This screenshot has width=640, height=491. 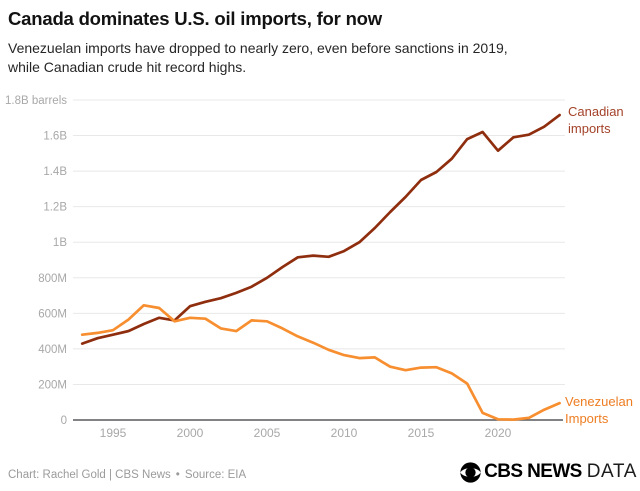 What do you see at coordinates (55, 172) in the screenshot?
I see `y-tick-label: 1.4B` at bounding box center [55, 172].